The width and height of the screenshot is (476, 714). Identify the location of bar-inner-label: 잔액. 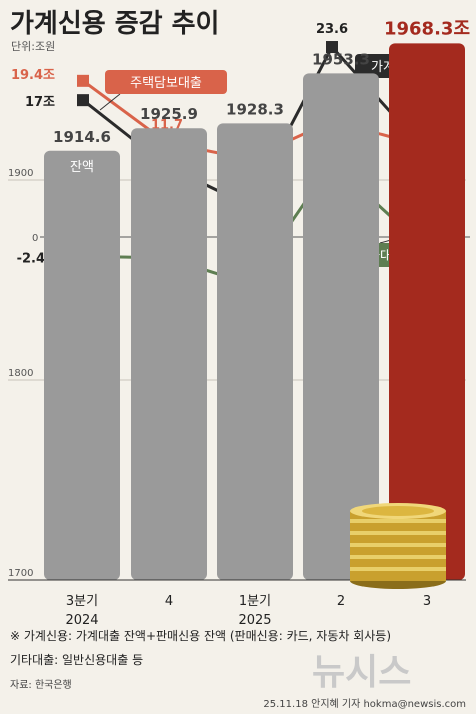
(82, 167).